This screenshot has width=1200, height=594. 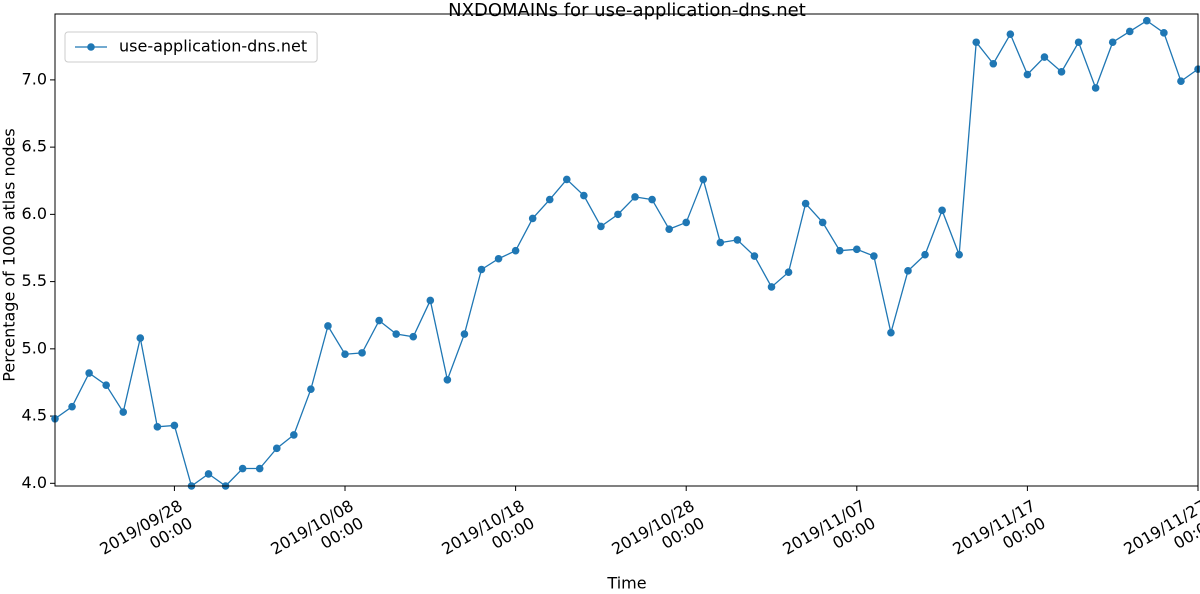 I want to click on y-tick-label: 4.5, so click(x=34, y=415).